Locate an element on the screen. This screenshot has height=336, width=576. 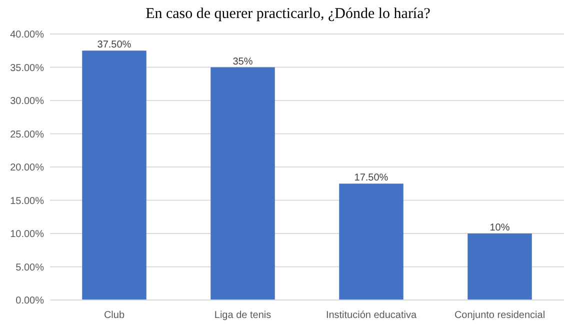
y-tick-label: 20.00% is located at coordinates (27, 168).